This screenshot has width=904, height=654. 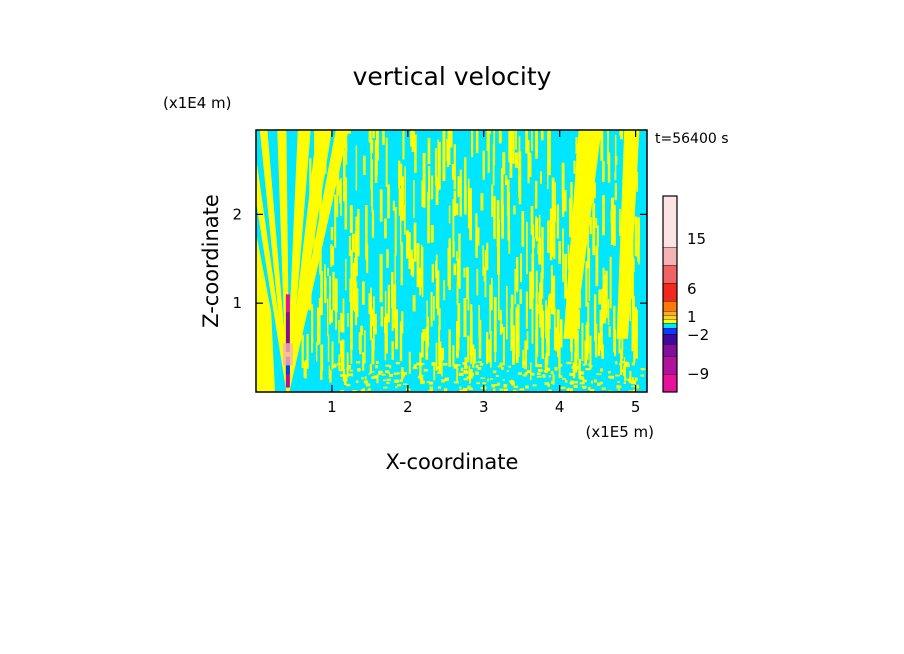 What do you see at coordinates (197, 103) in the screenshot?
I see `y-unit-label: (x1E4 m)` at bounding box center [197, 103].